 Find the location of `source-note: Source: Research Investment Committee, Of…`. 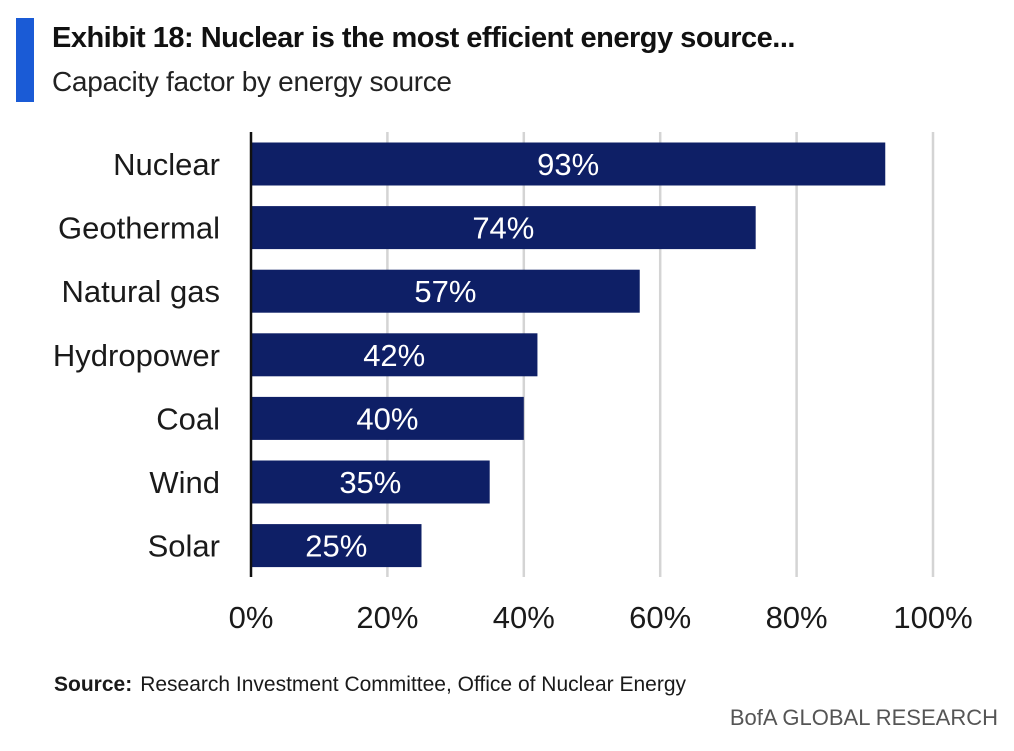

source-note: Source: Research Investment Committee, Of… is located at coordinates (370, 685).